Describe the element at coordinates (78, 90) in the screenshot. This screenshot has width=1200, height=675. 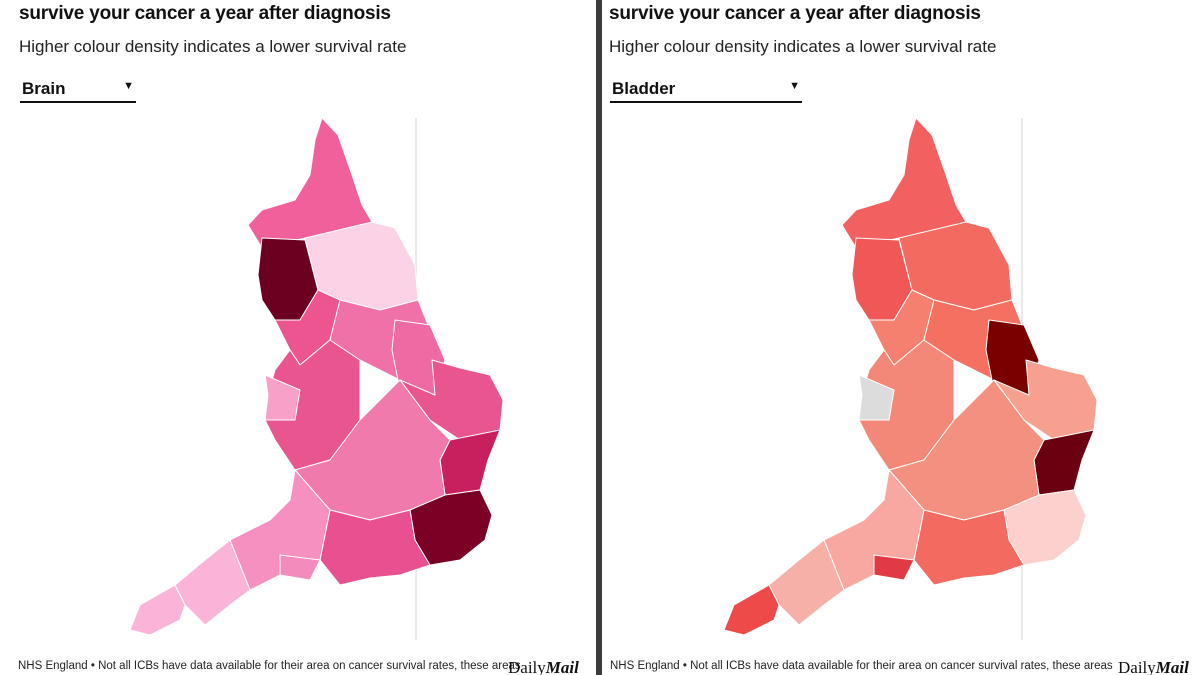
I see `cancer-type-dropdown: Brain ▼` at that location.